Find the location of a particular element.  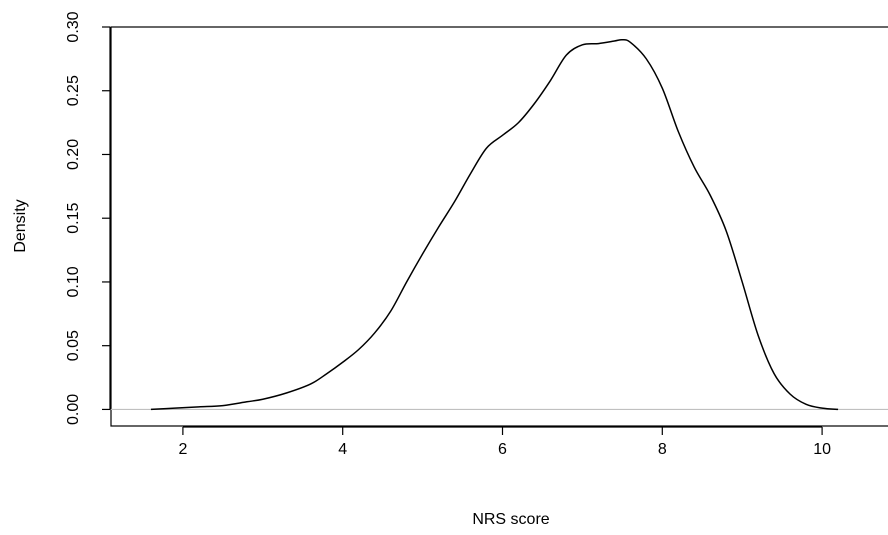

y-tick-label: 0.05 is located at coordinates (73, 345).